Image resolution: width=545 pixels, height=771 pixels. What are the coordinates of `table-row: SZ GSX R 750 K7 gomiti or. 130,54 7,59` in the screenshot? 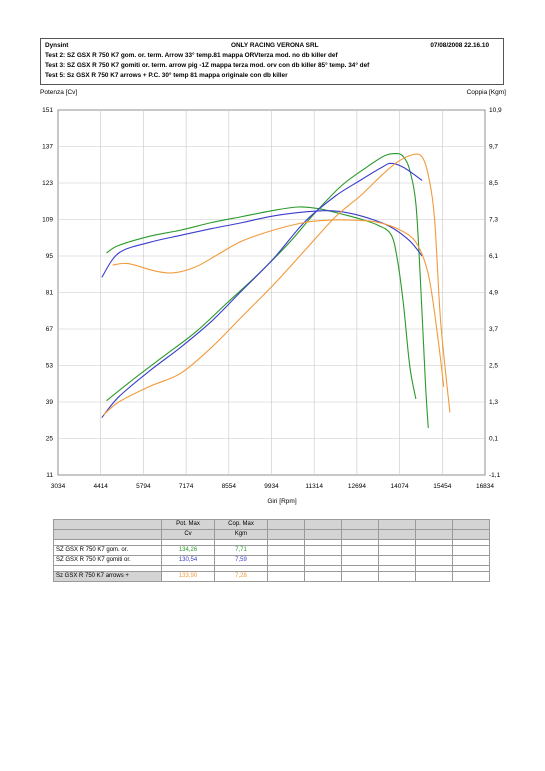 It's located at (271, 560).